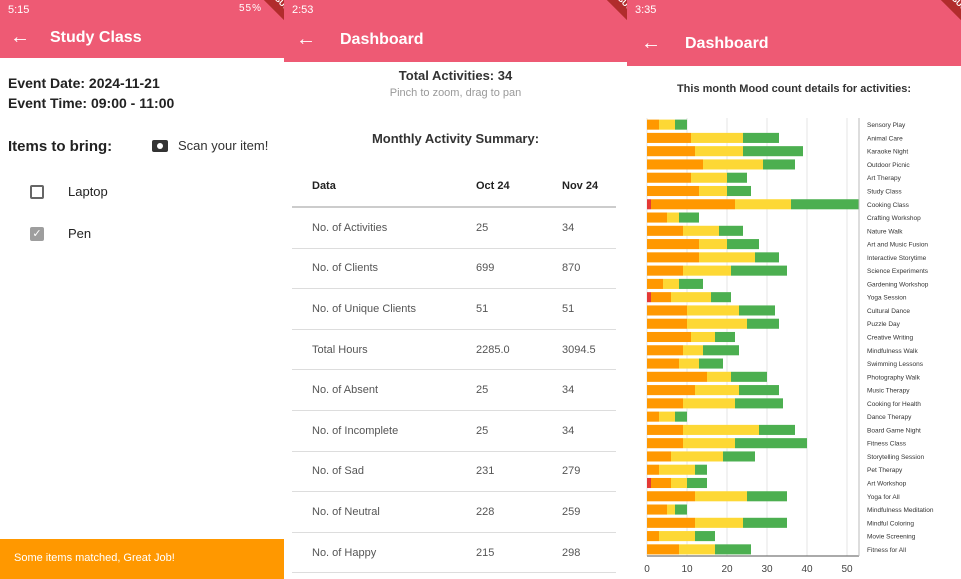  I want to click on checklist-item-pen: ✓ Pen, so click(60, 233).